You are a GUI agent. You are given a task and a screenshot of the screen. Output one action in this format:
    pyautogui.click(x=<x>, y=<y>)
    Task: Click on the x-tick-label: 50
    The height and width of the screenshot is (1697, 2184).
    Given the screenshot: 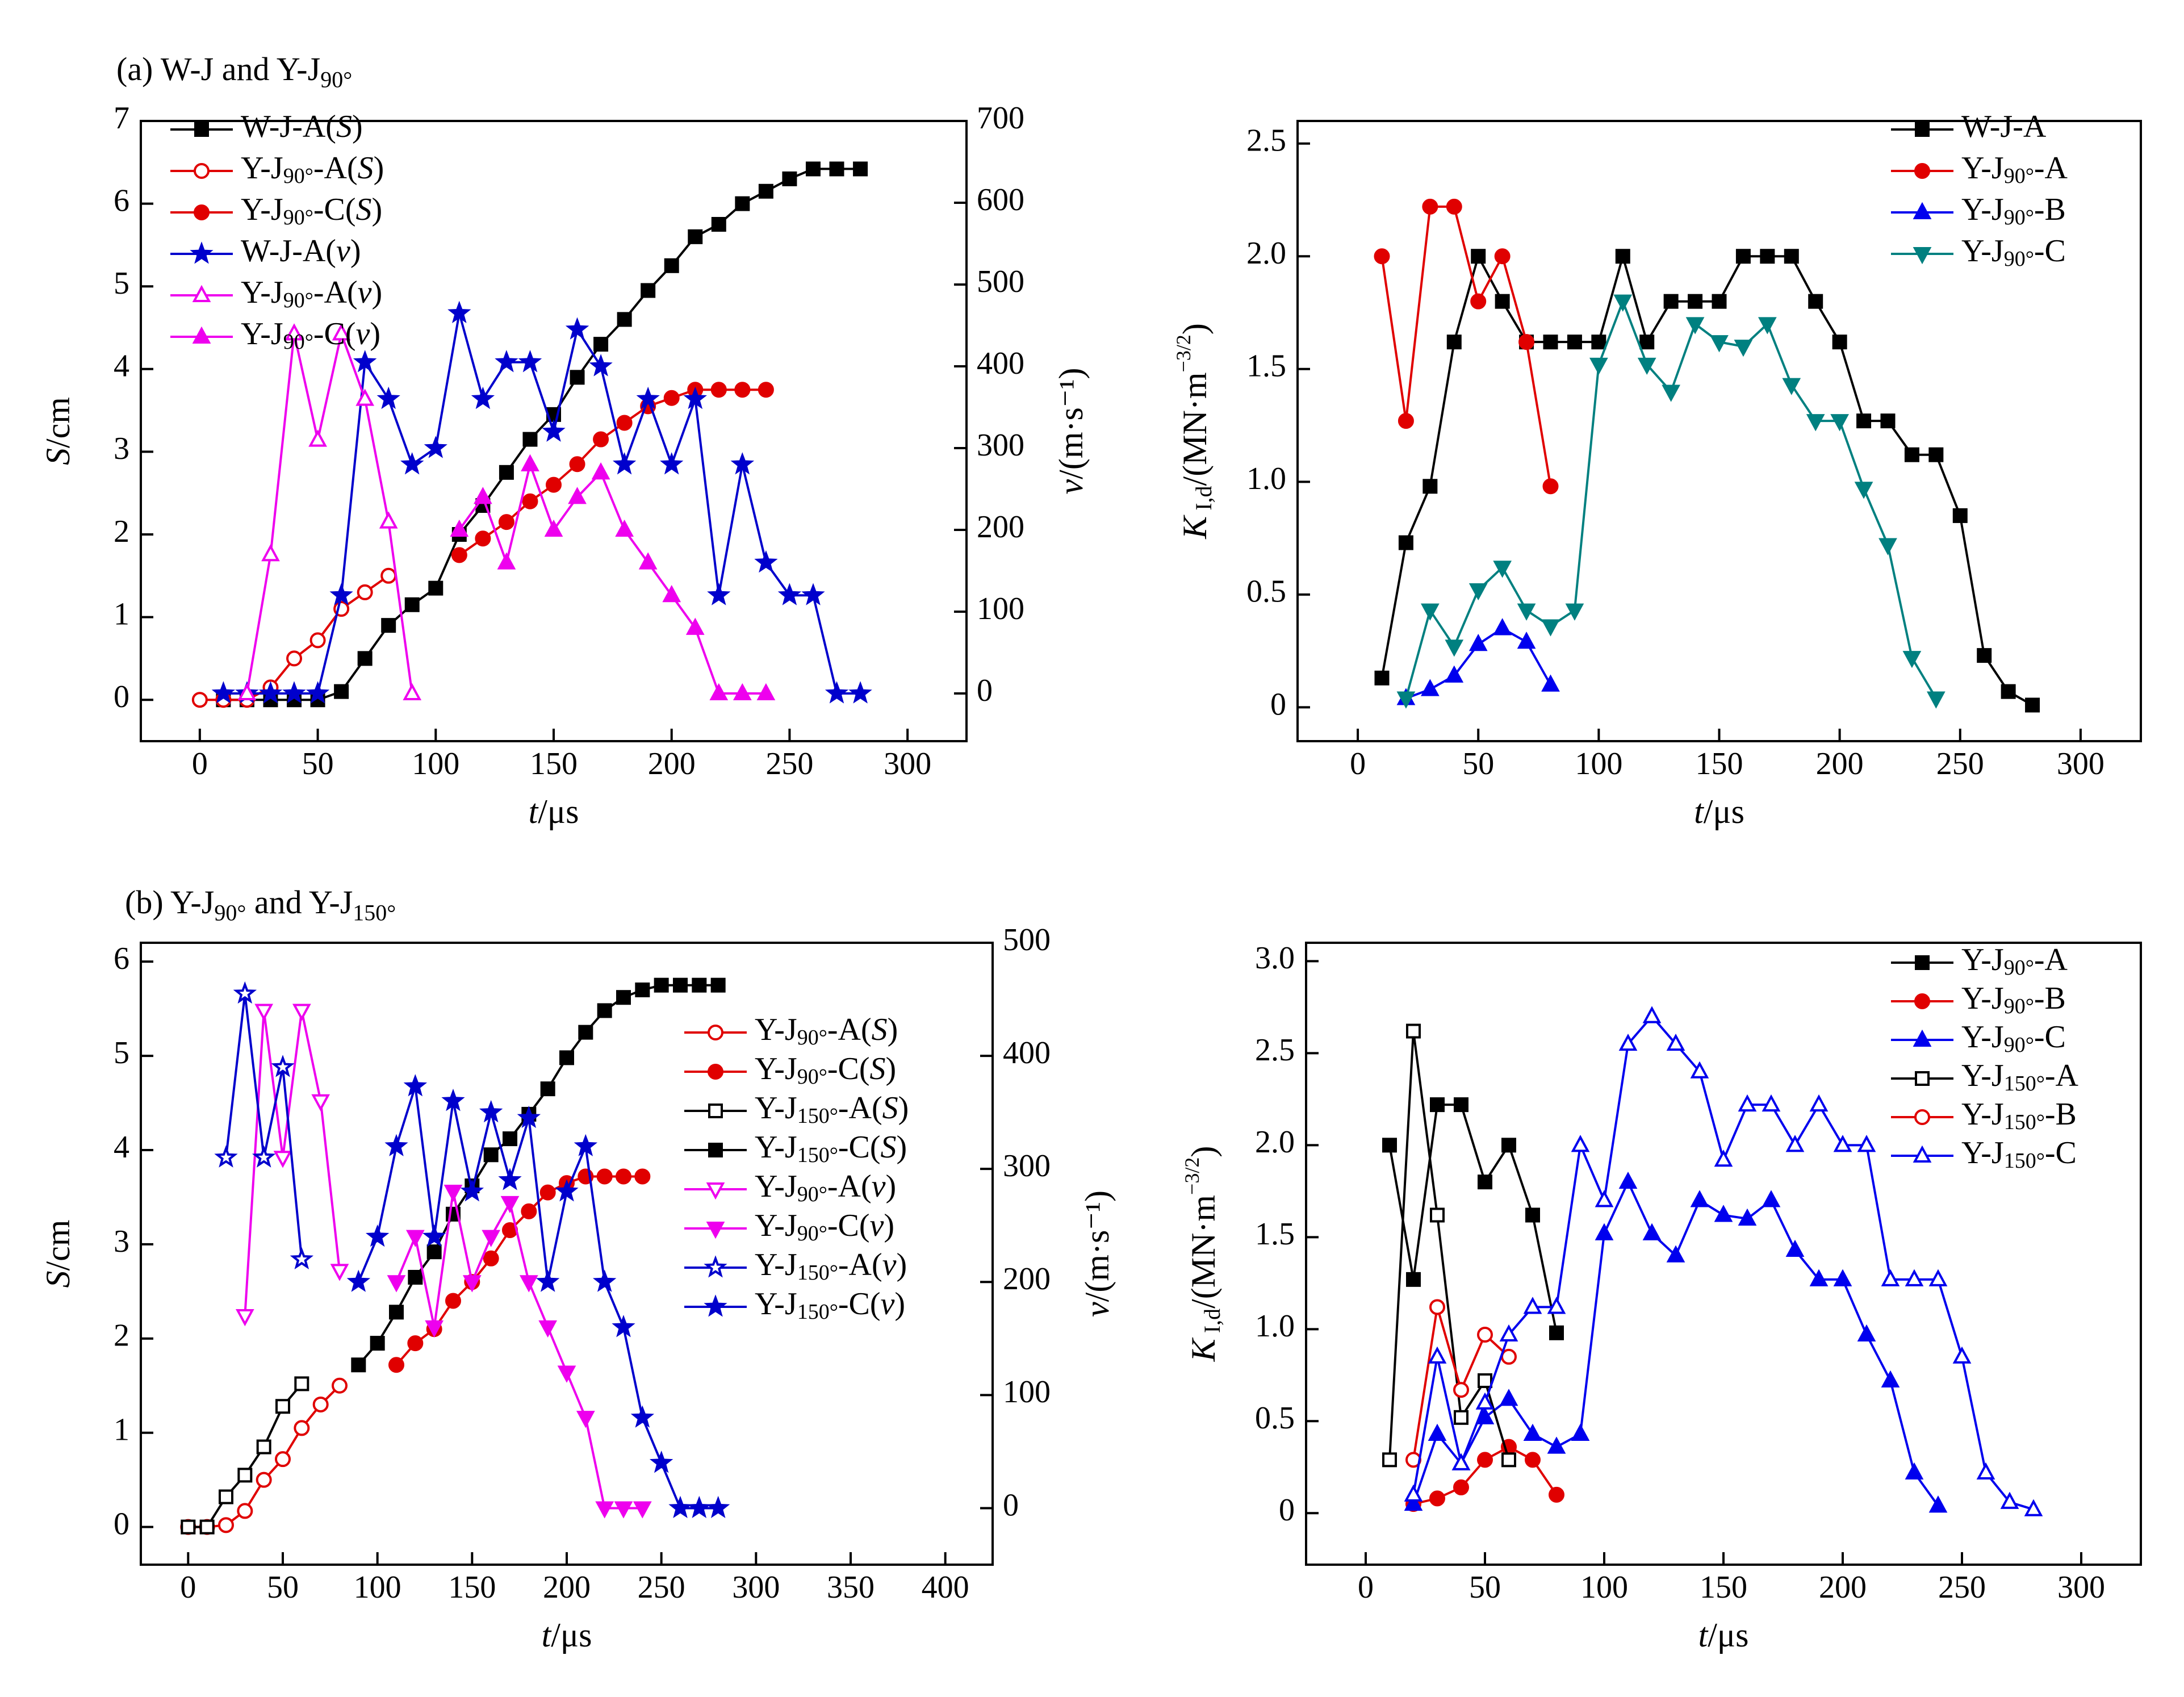 What is the action you would take?
    pyautogui.click(x=283, y=1587)
    